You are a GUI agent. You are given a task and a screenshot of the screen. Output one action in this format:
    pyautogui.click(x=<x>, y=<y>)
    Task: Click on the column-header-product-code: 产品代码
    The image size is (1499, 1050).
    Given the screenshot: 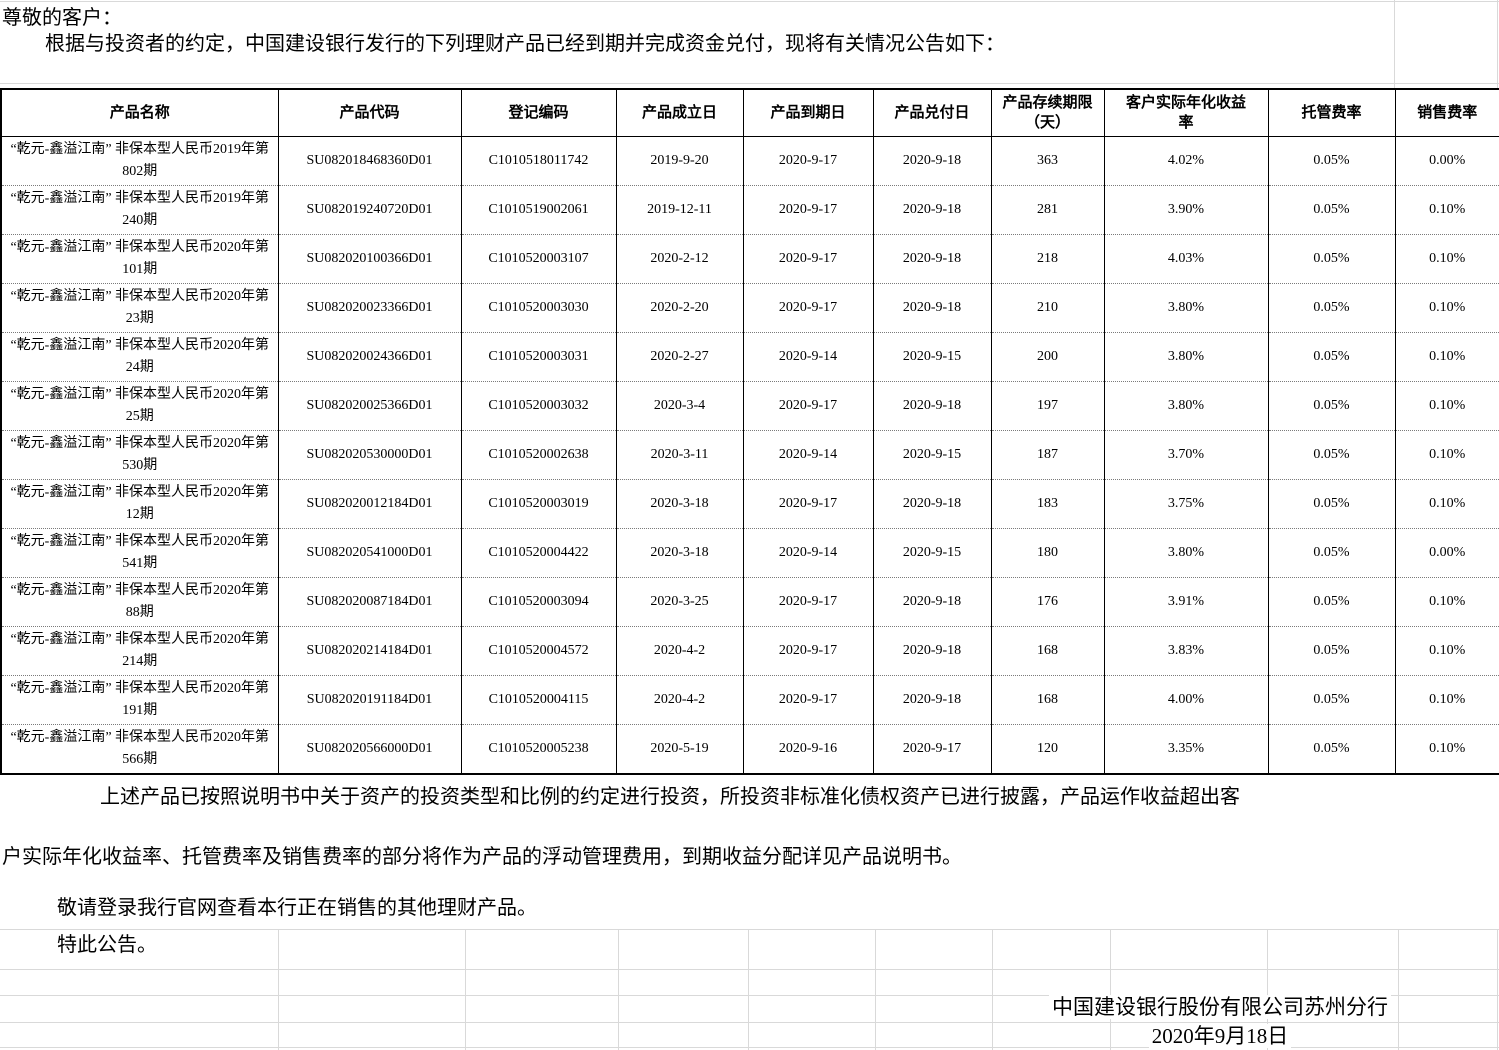 What is the action you would take?
    pyautogui.click(x=369, y=112)
    